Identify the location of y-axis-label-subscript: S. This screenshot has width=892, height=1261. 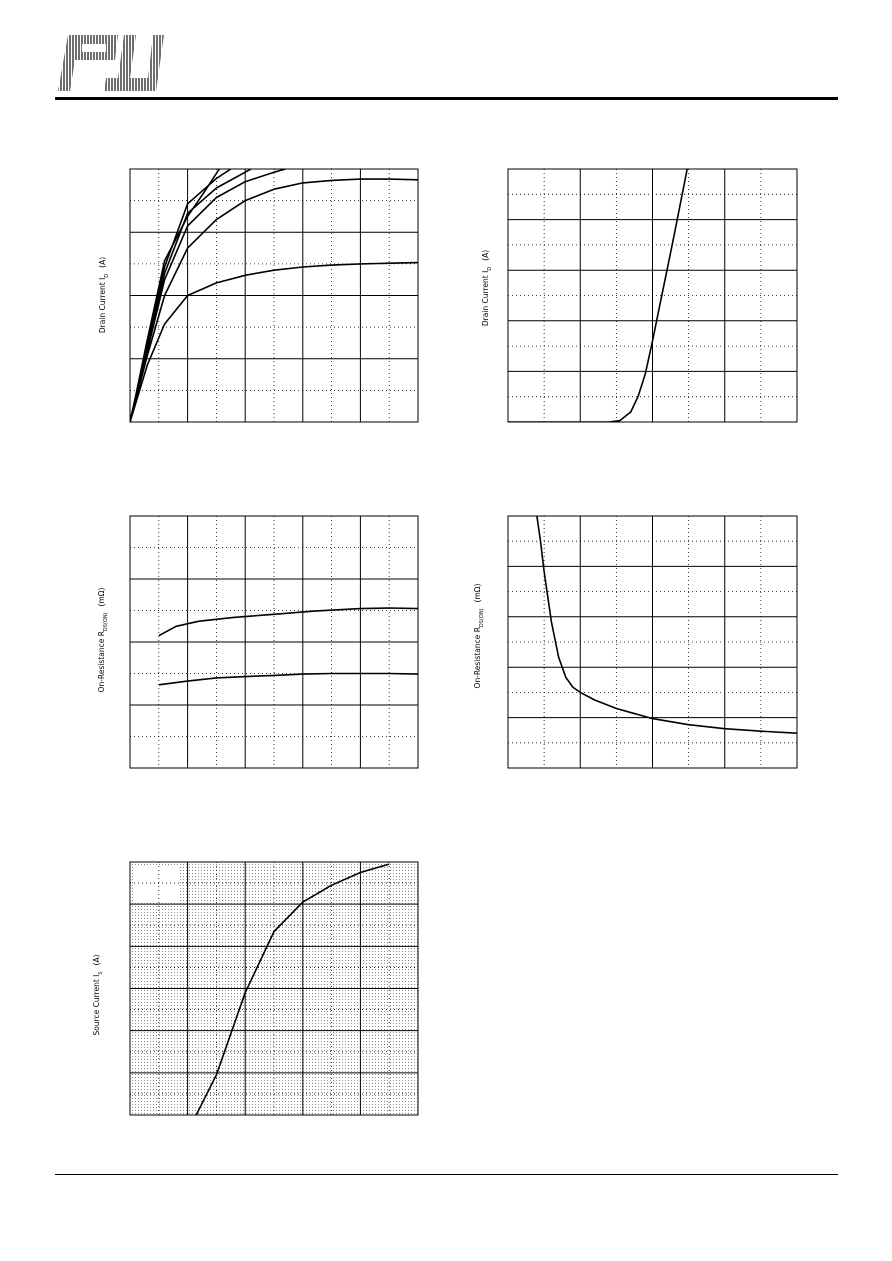
(101, 972).